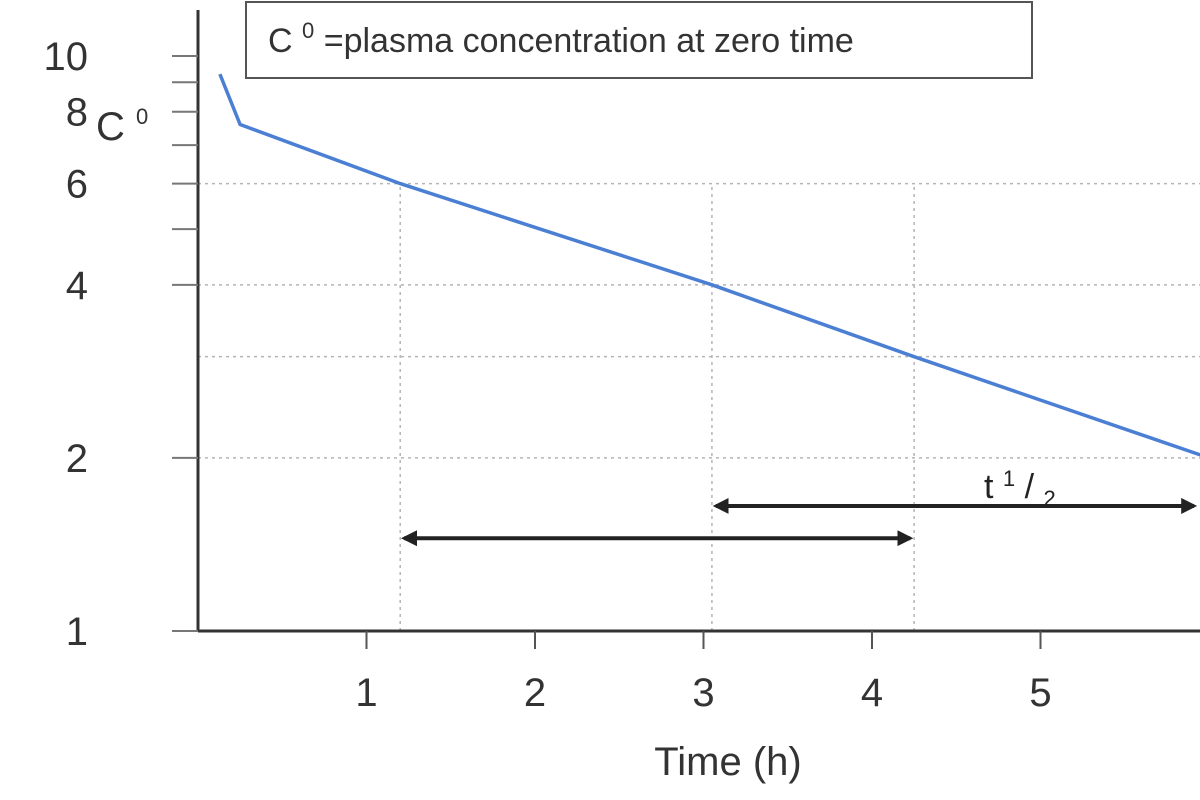 This screenshot has height=800, width=1200. I want to click on c0-label: C 0, so click(122, 126).